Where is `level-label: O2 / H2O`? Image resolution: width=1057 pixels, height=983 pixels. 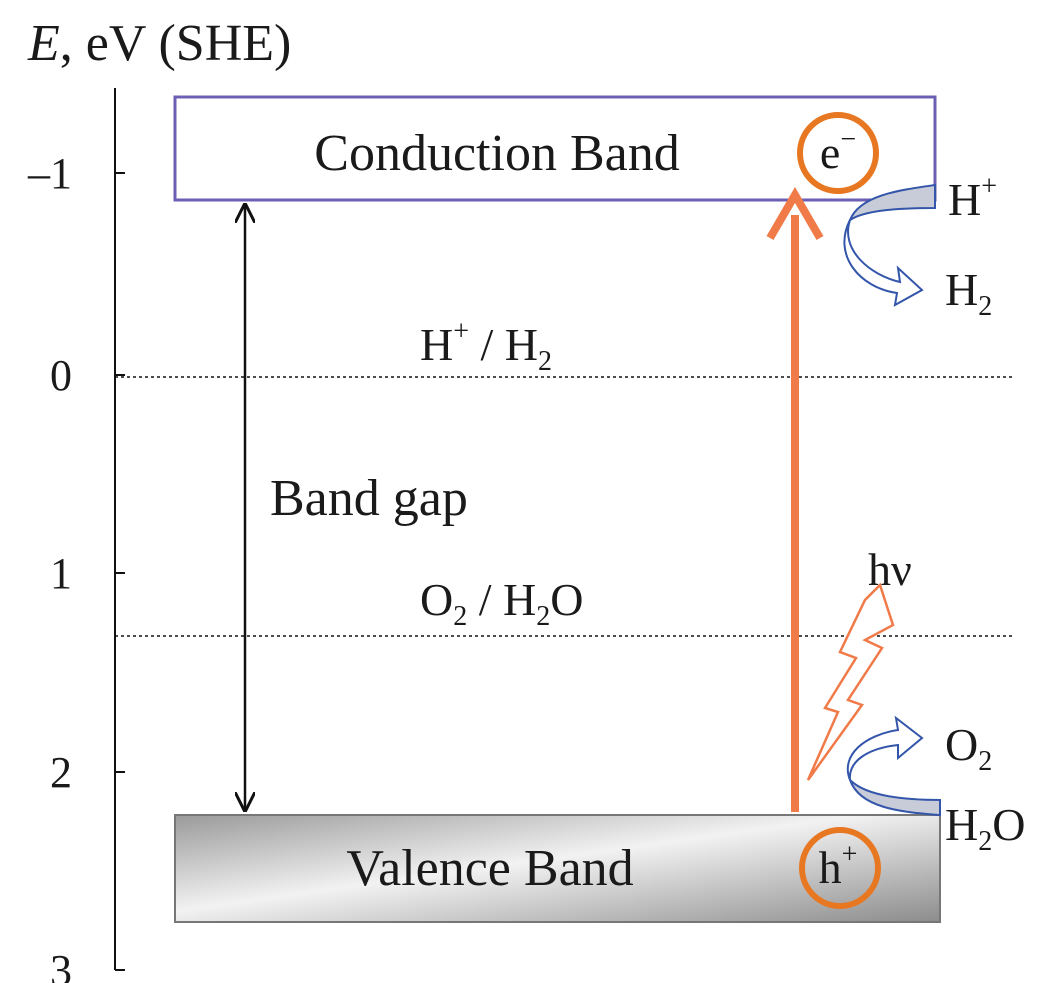
level-label: O2 / H2O is located at coordinates (501, 603).